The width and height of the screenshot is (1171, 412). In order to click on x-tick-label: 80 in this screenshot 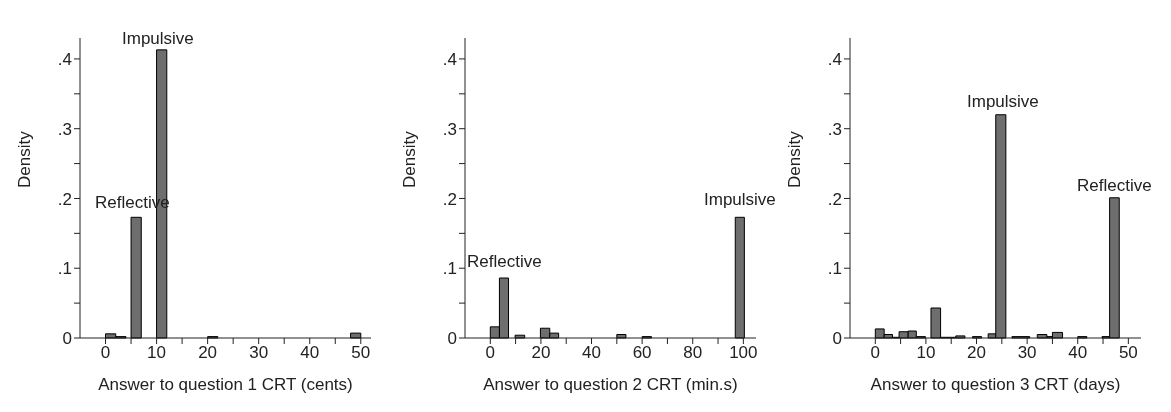, I will do `click(693, 353)`.